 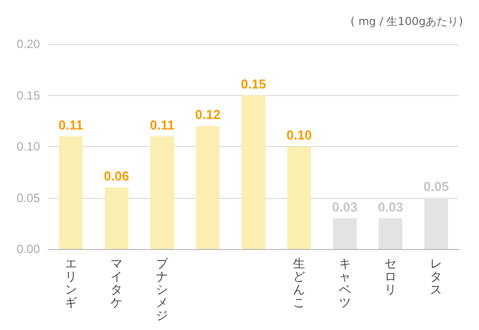 I want to click on data-label: 0.10, so click(x=299, y=135).